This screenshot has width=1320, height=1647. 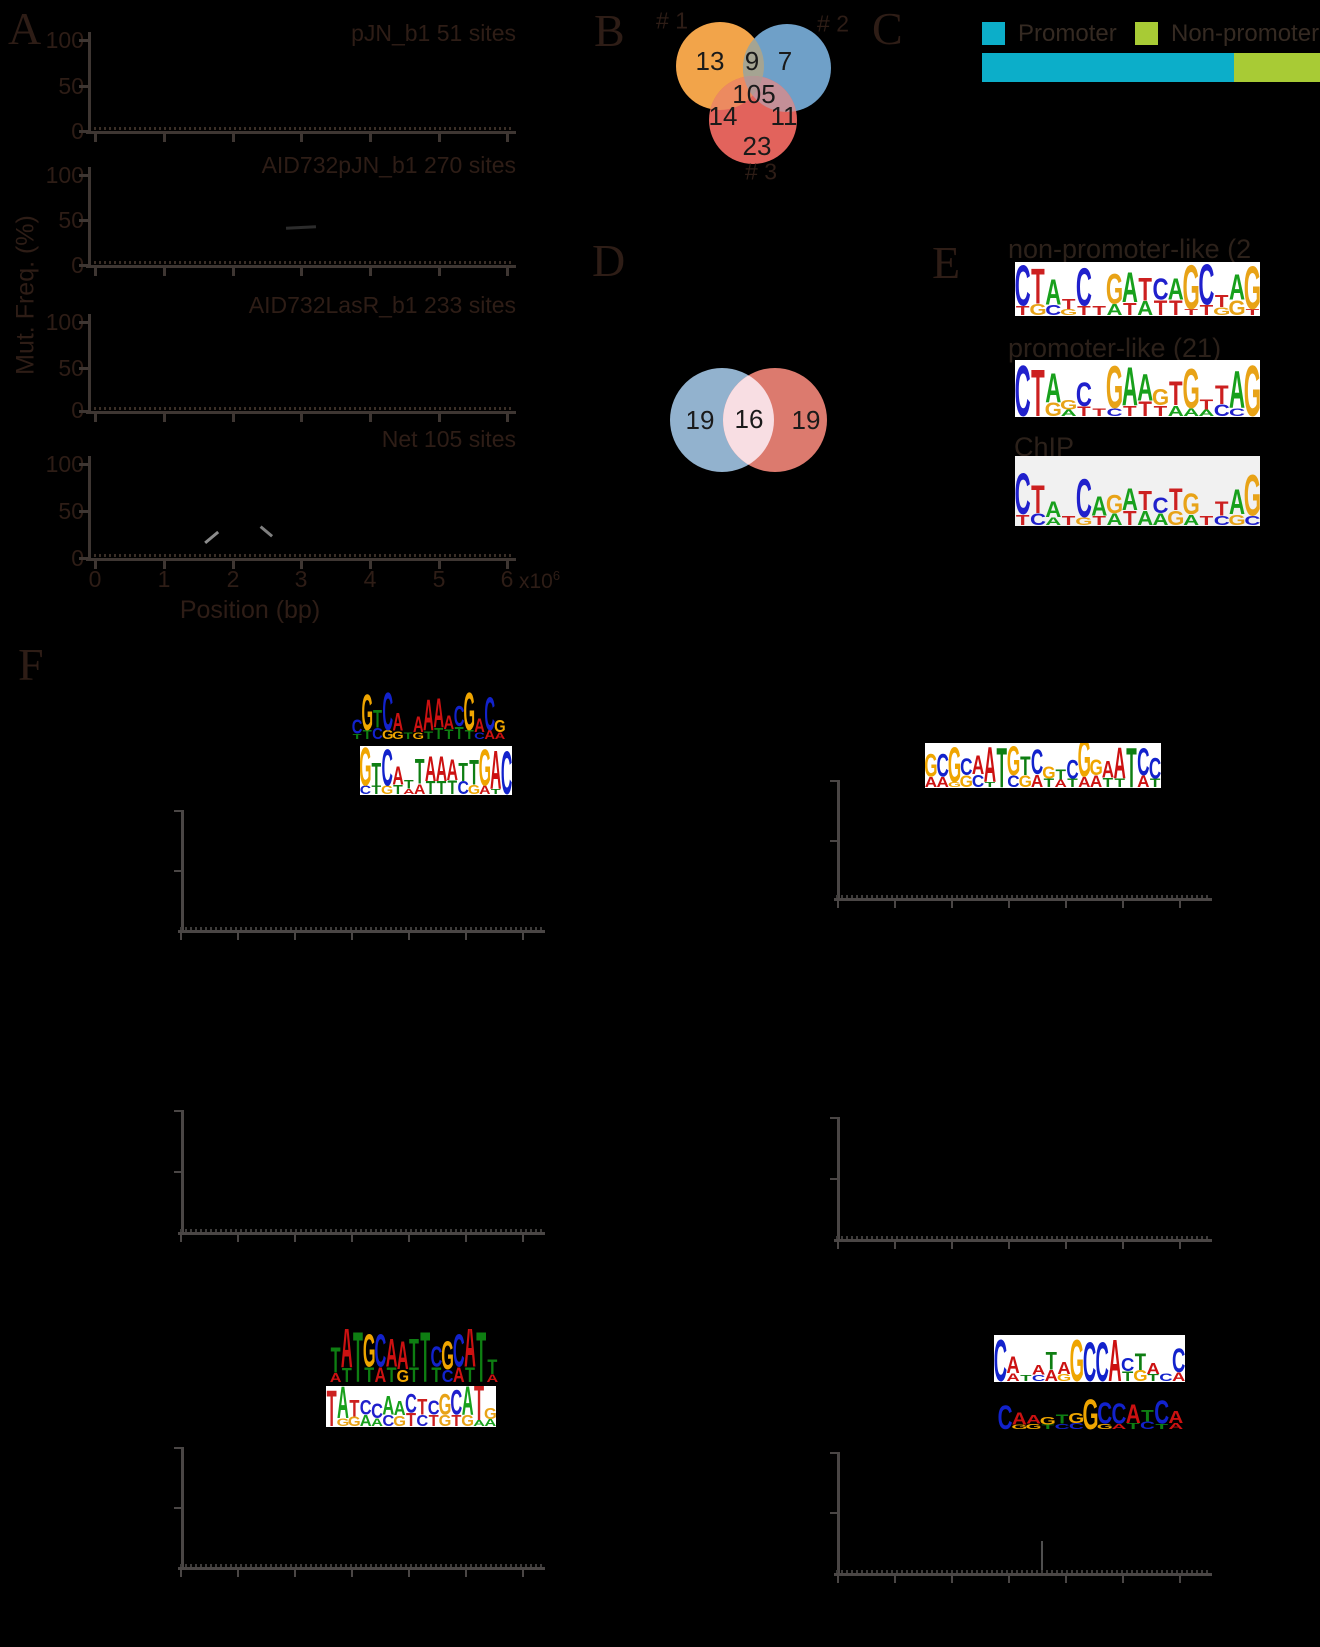 I want to click on ytick-label: 50, so click(x=71, y=511).